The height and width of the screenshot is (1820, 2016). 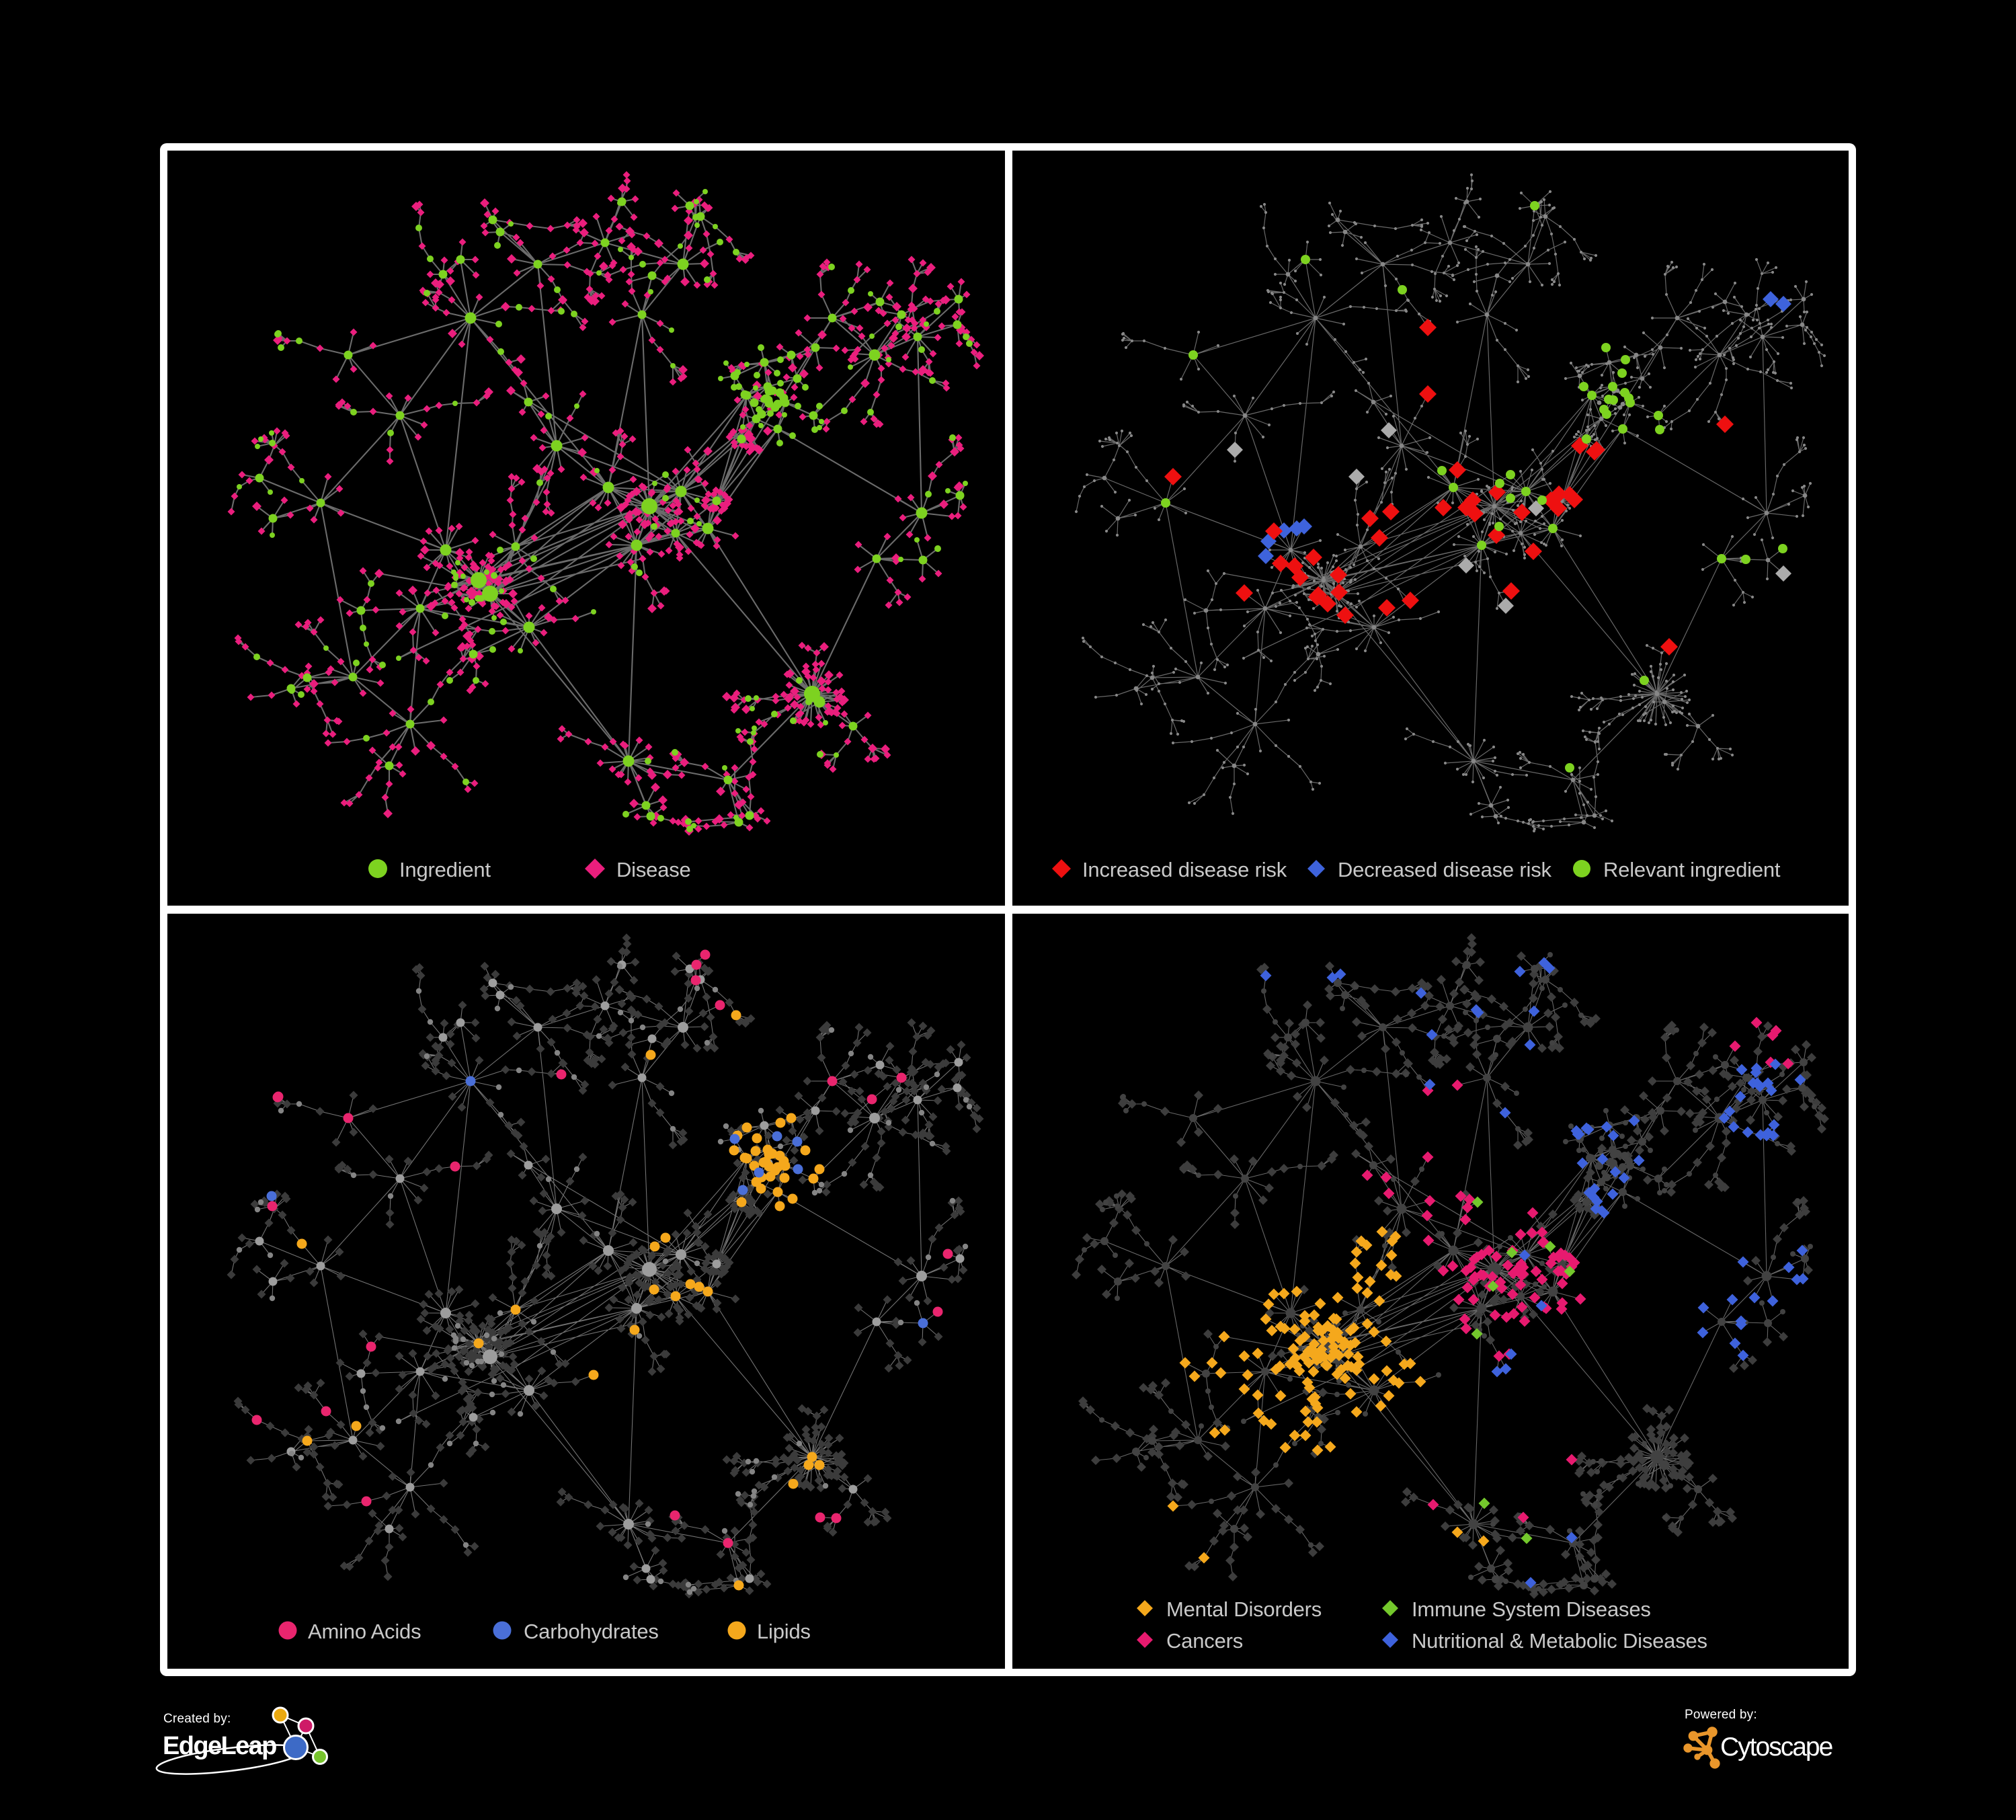 I want to click on svg-text: Mental Disorders, so click(x=1244, y=1609).